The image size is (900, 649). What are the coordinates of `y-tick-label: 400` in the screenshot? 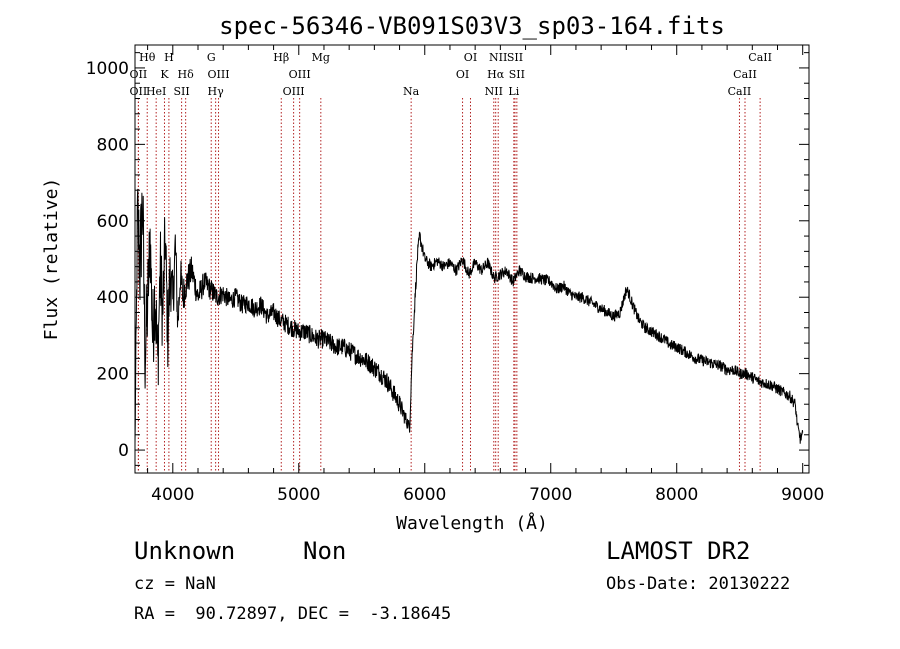 It's located at (113, 298).